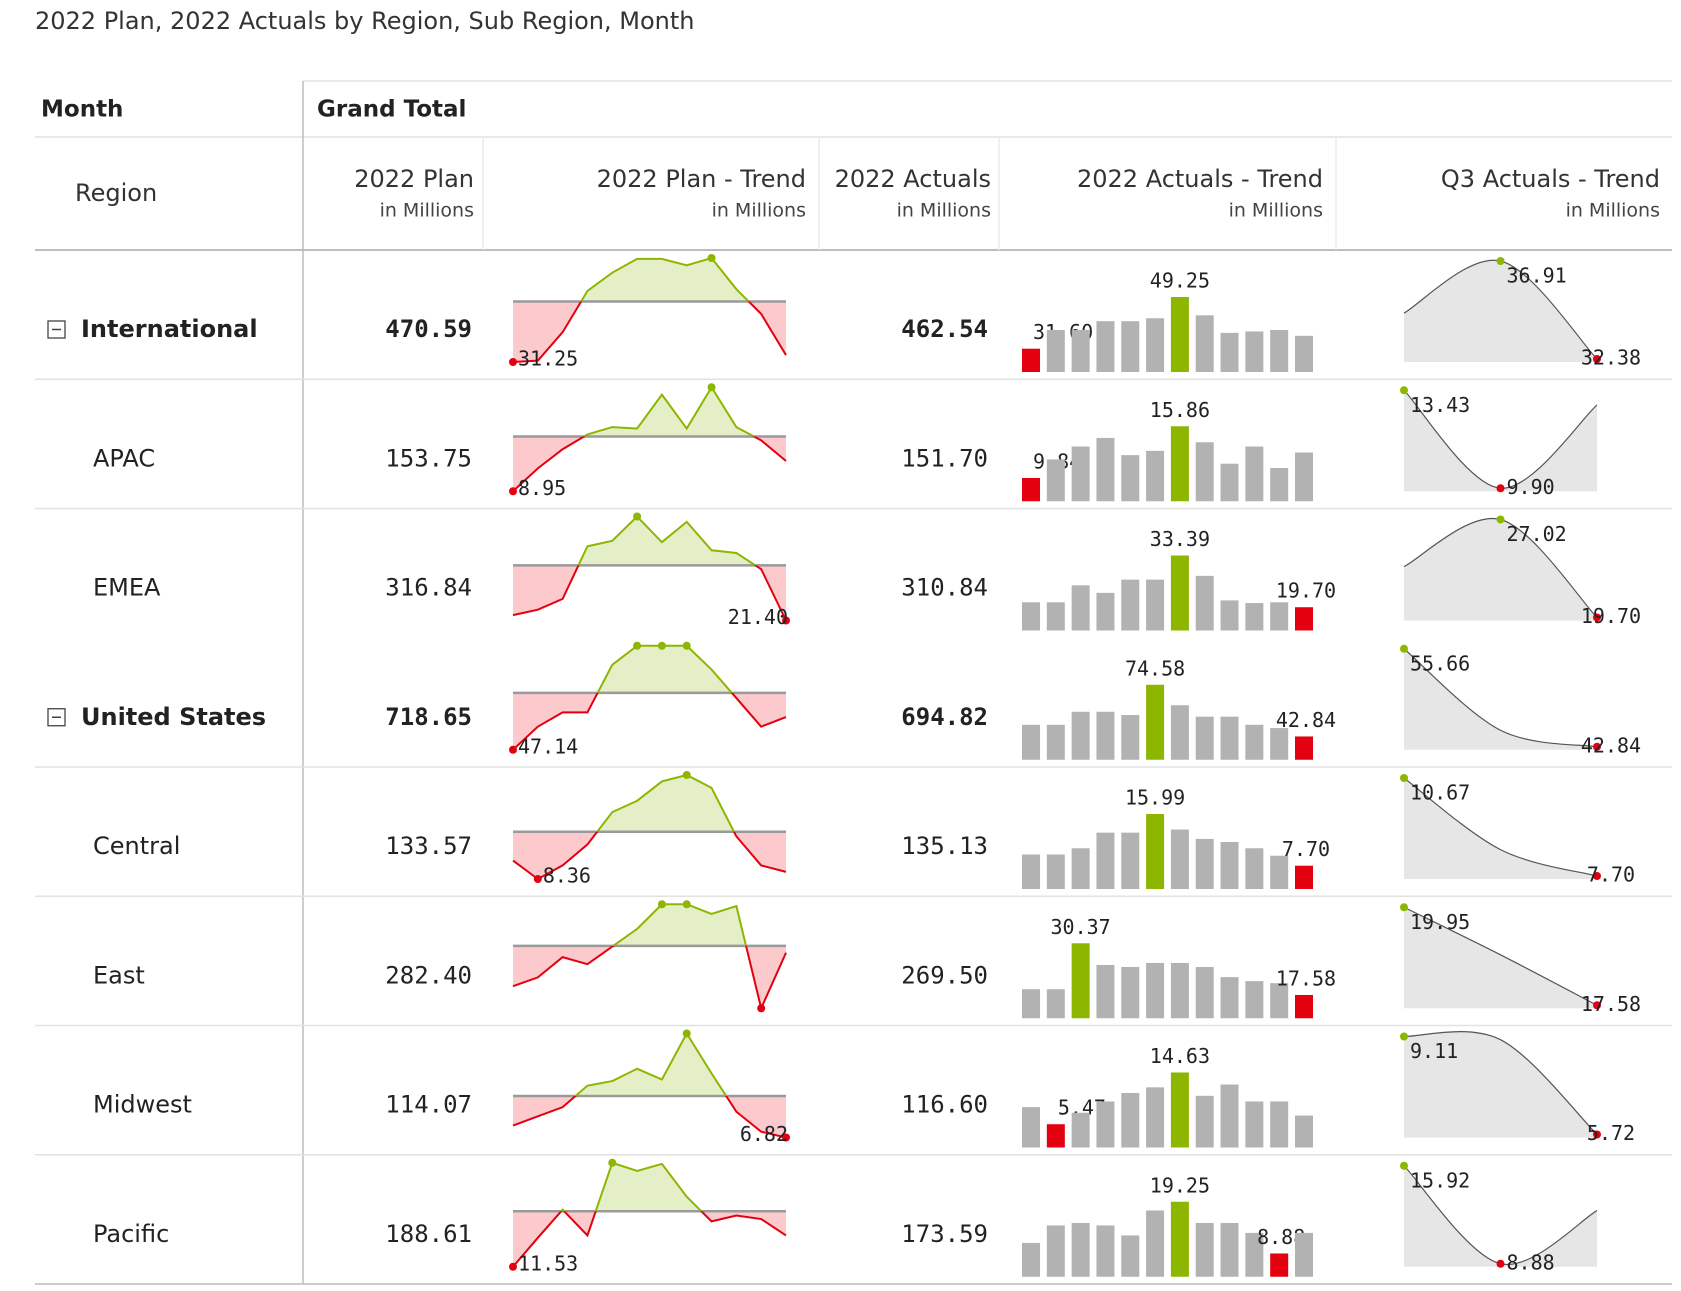 The height and width of the screenshot is (1291, 1681). Describe the element at coordinates (1611, 358) in the screenshot. I see `q3-trend-label: 32.38` at that location.